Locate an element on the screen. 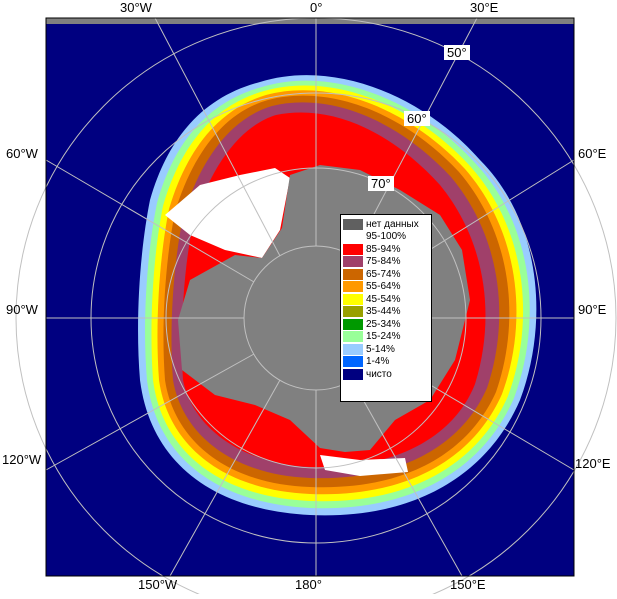  legend-item: 75-84% is located at coordinates (386, 262).